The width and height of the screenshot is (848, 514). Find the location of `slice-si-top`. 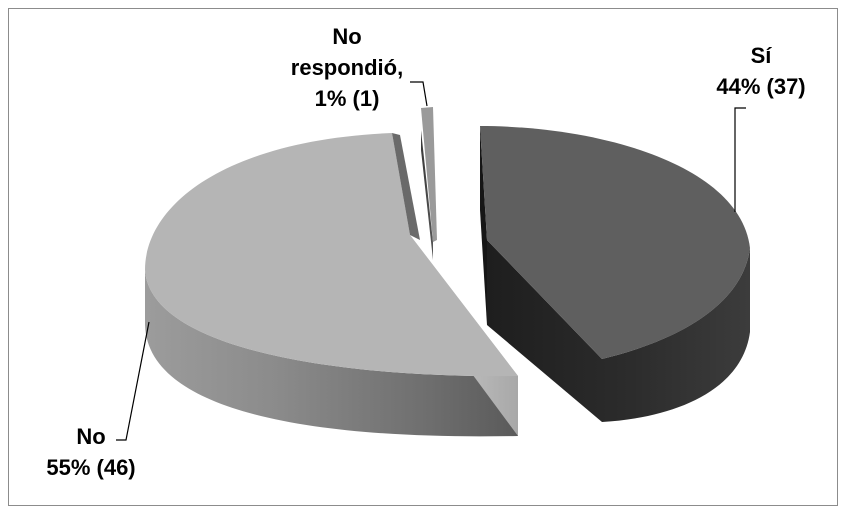

slice-si-top is located at coordinates (615, 242).